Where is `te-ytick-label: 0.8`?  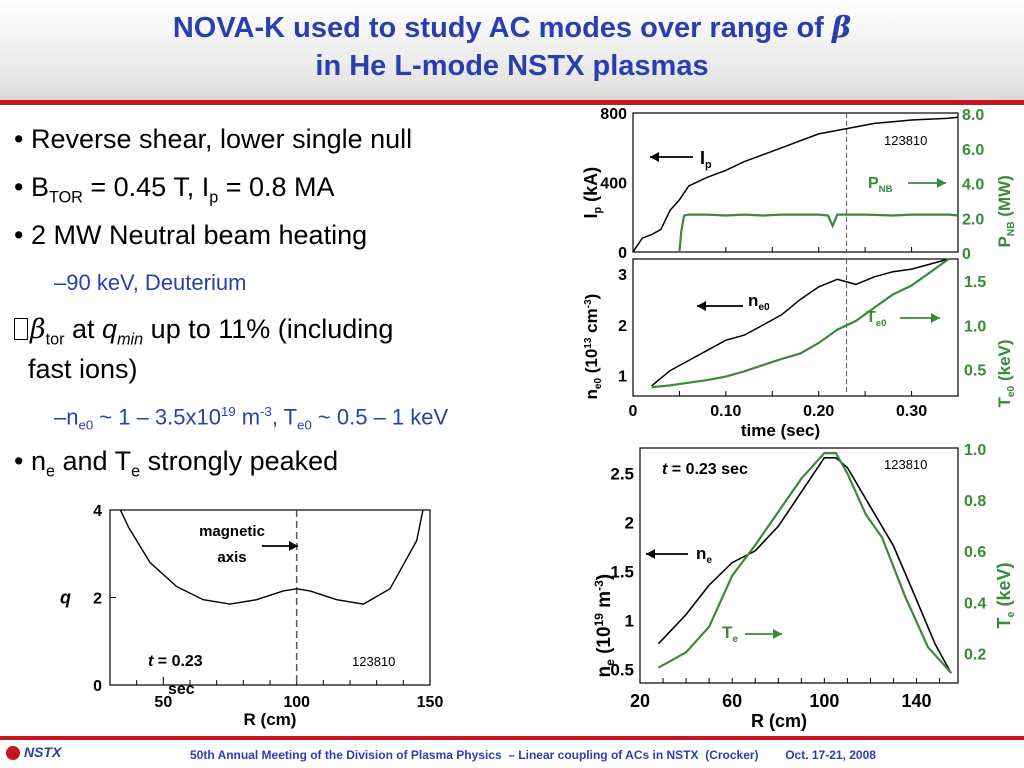 te-ytick-label: 0.8 is located at coordinates (975, 501).